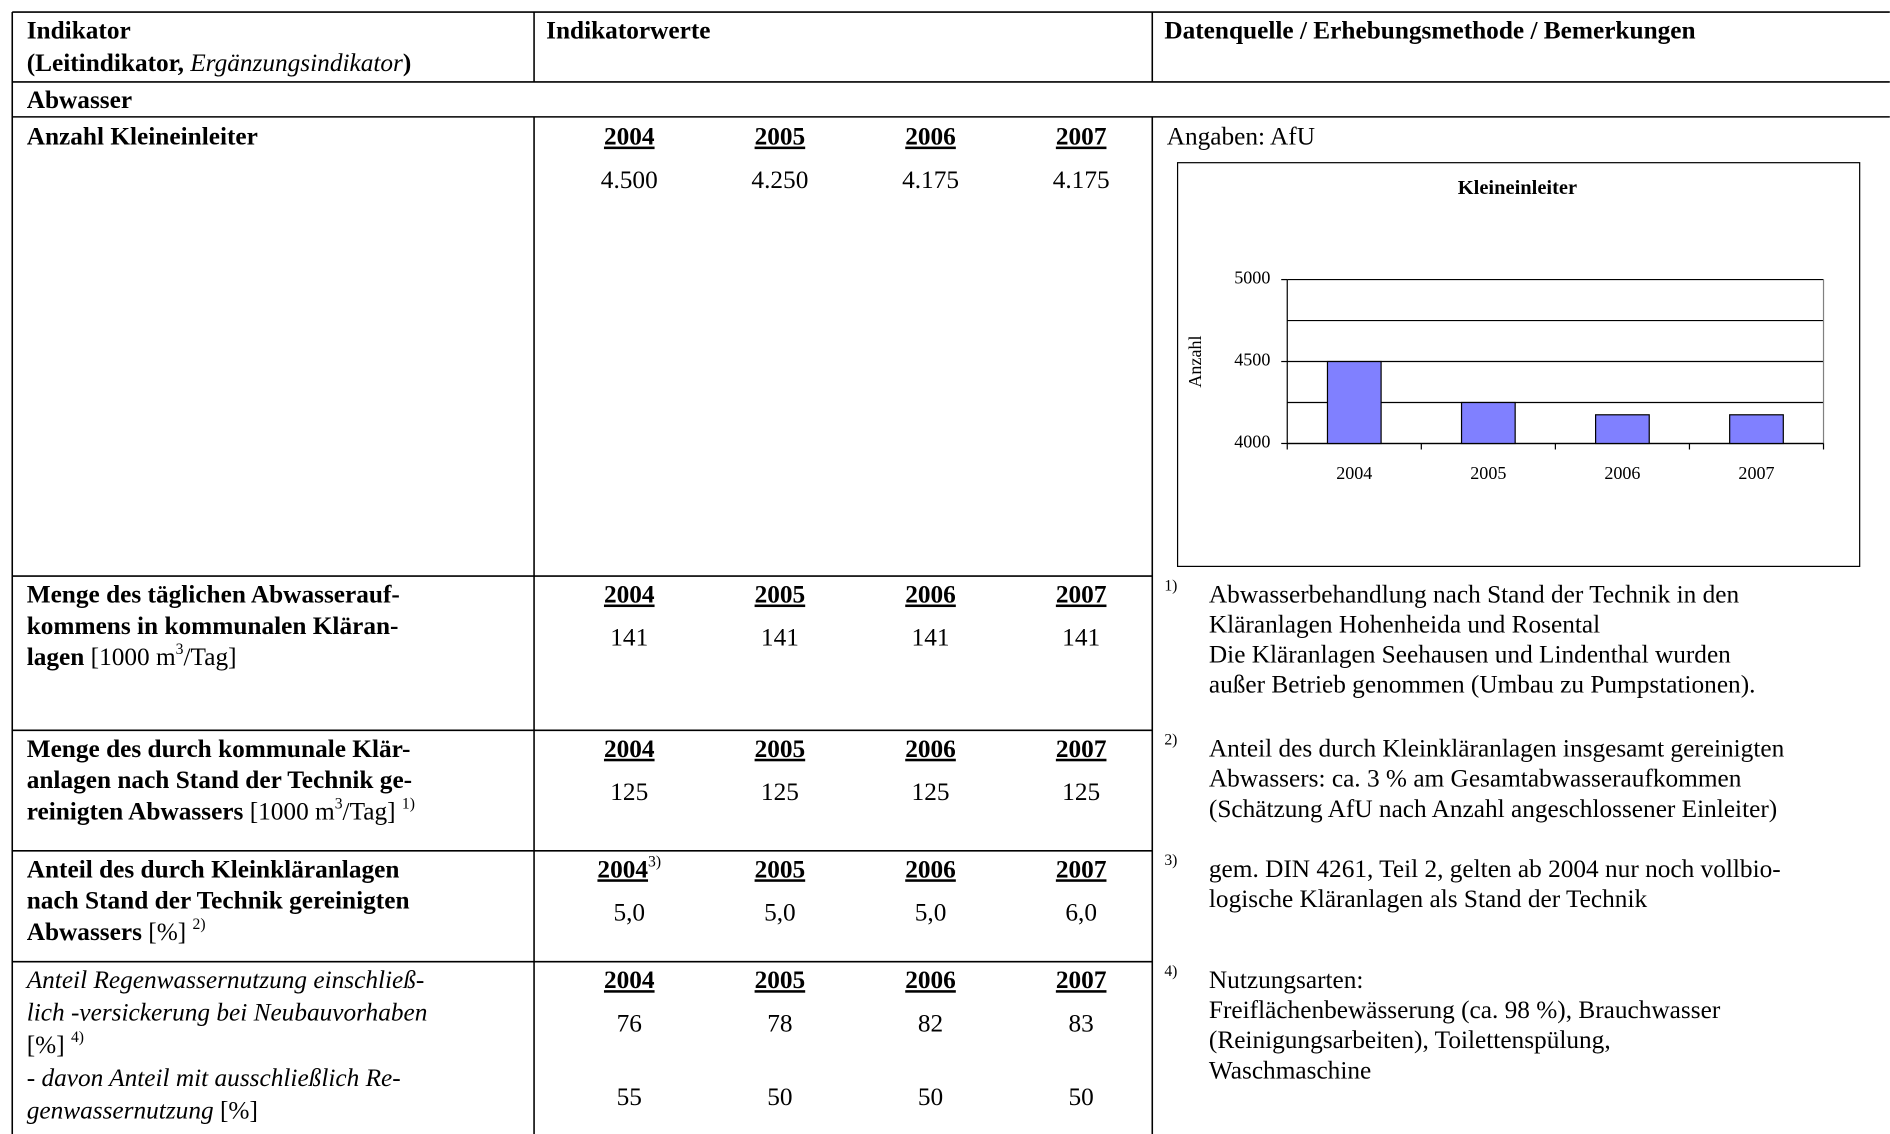  What do you see at coordinates (218, 900) in the screenshot?
I see `label-line: nach Stand der Technik gereinigten` at bounding box center [218, 900].